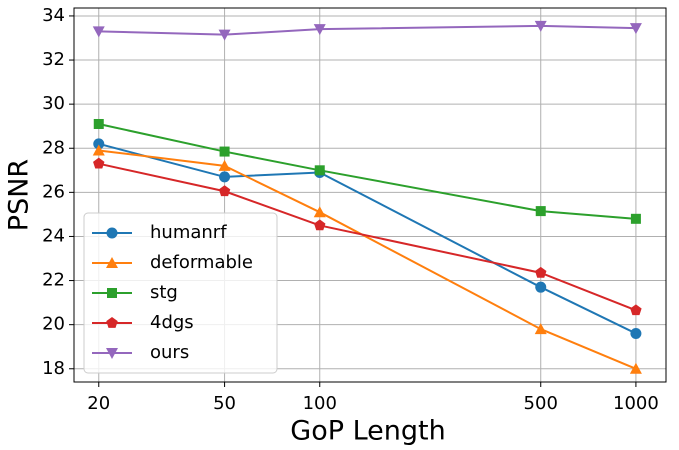 The width and height of the screenshot is (679, 450). I want to click on legend-box, so click(180, 293).